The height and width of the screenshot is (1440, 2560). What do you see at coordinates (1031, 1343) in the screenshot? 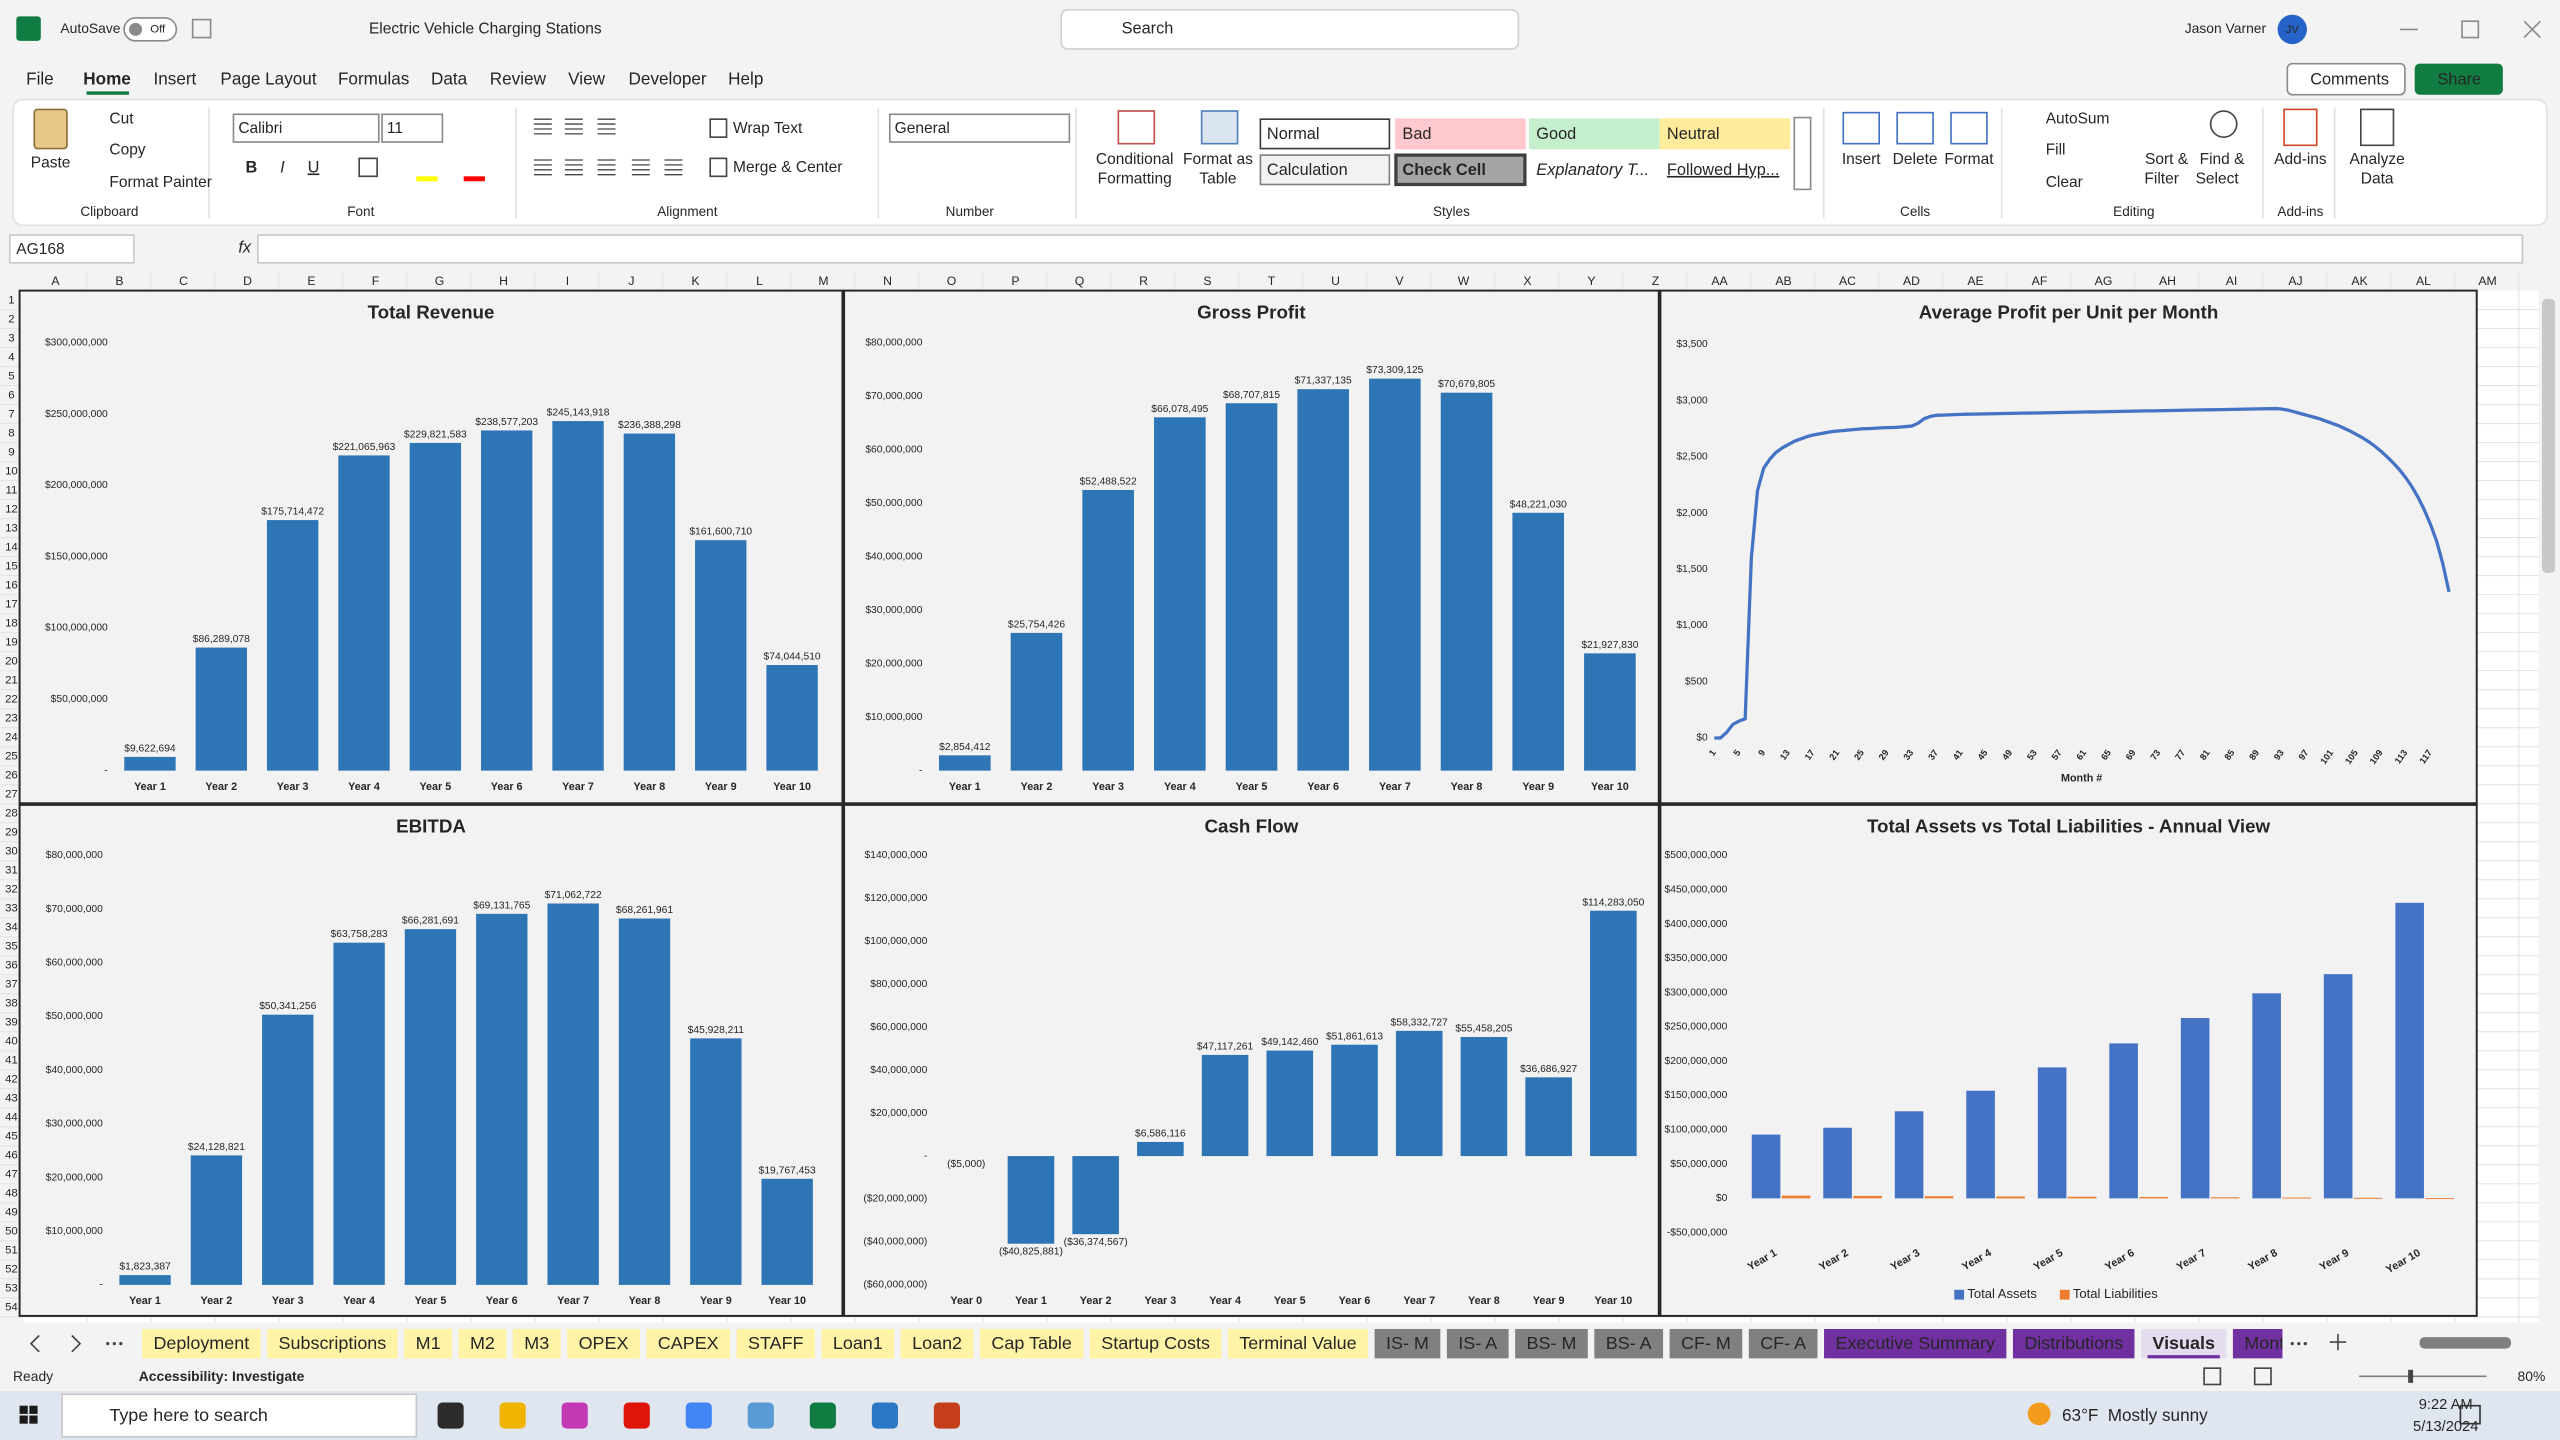
I see `sheet-tab-label: Cap Table` at bounding box center [1031, 1343].